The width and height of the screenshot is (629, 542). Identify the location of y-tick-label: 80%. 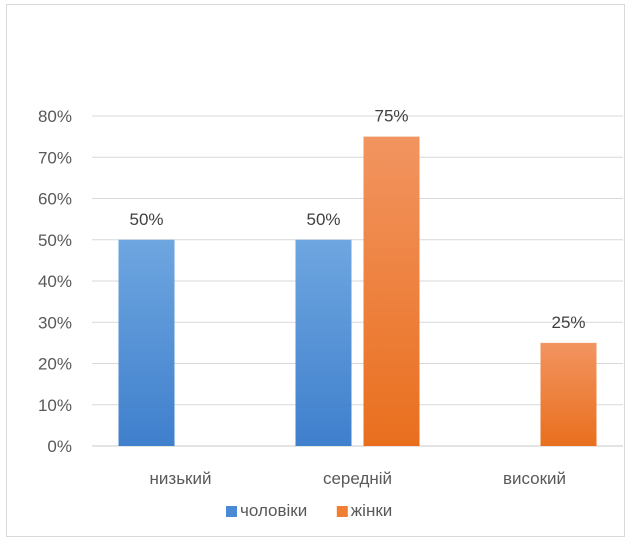
(55, 116).